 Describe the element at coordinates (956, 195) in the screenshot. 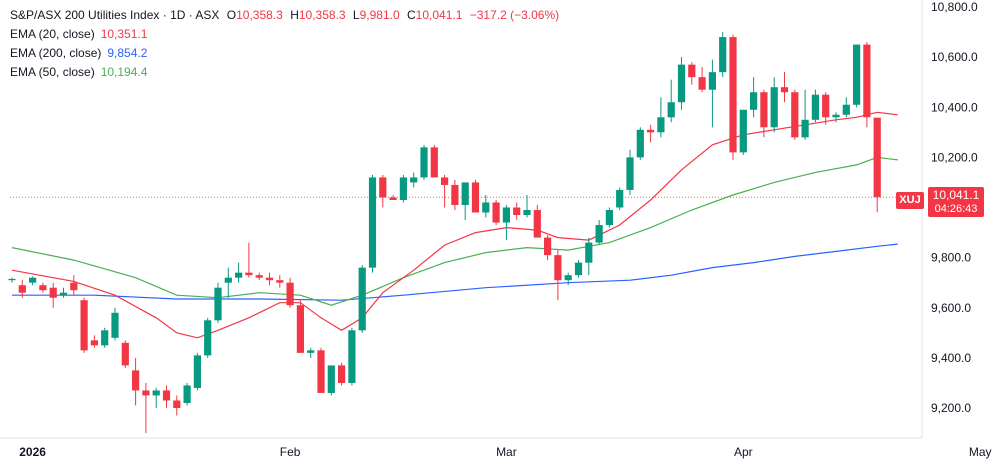

I see `last-price-value: 10,041.1` at that location.